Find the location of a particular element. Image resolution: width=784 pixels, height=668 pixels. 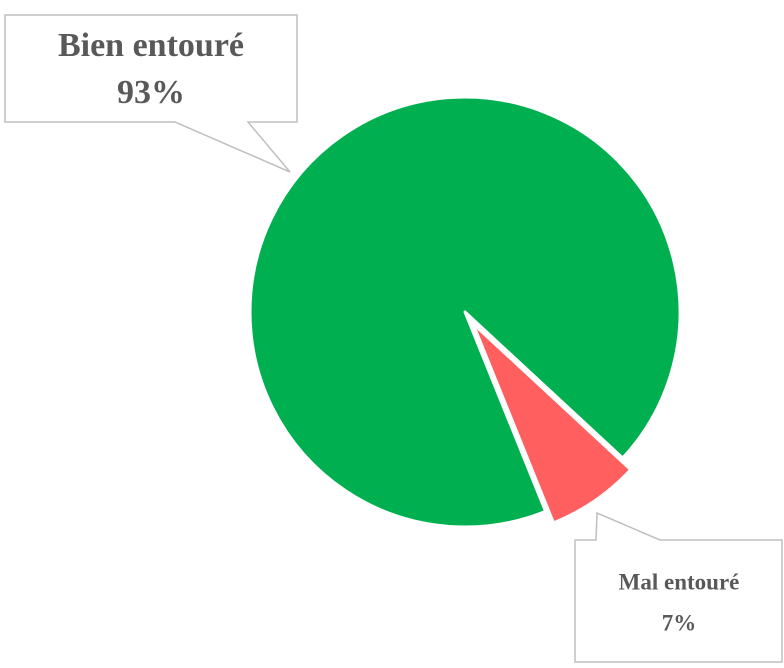

slice-label: Mal entouré is located at coordinates (679, 581).